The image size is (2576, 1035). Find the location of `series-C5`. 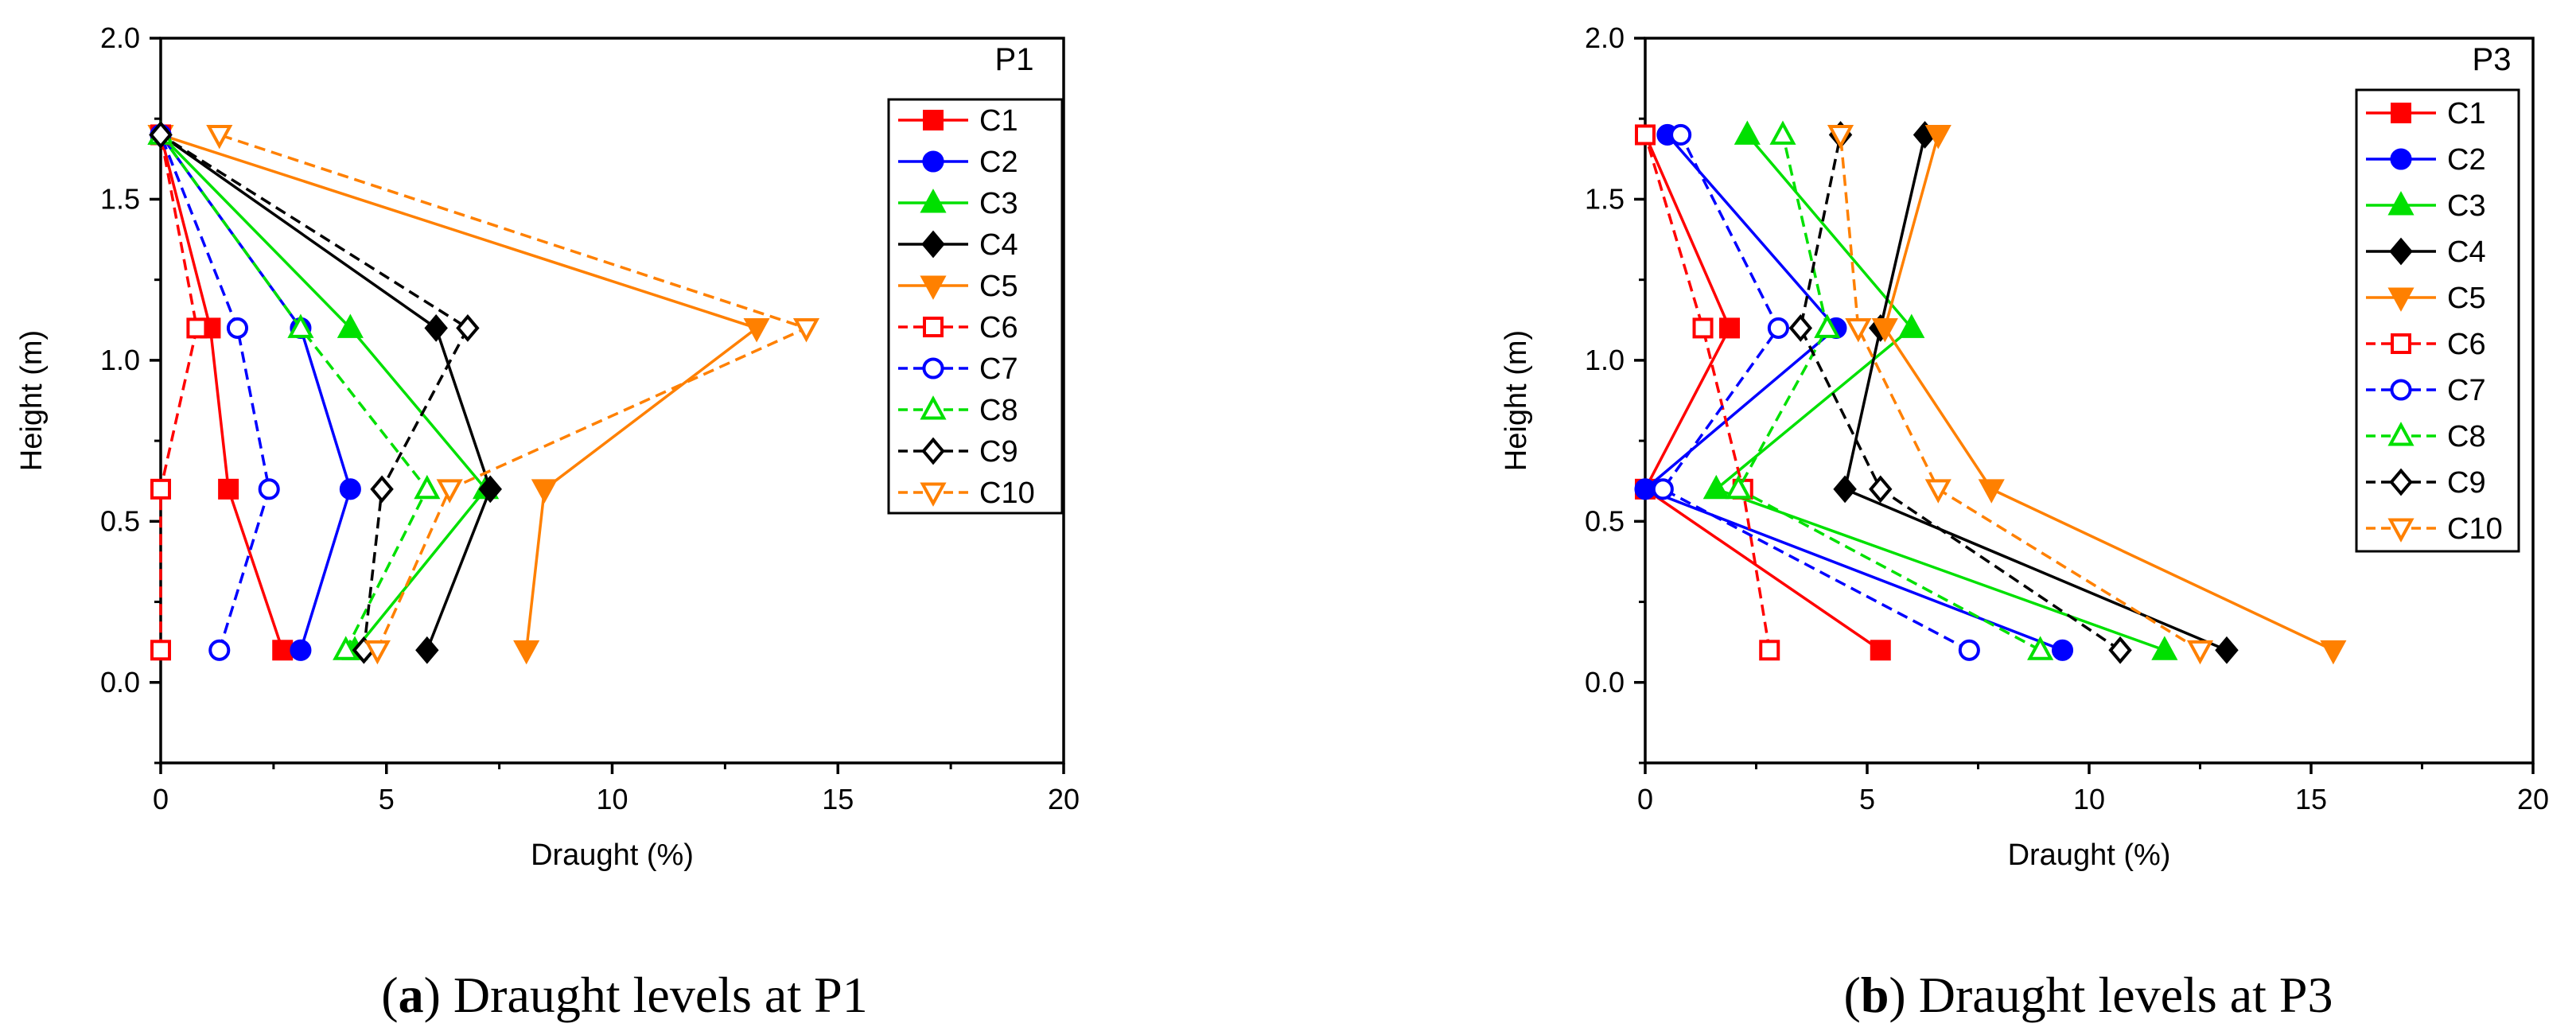

series-C5 is located at coordinates (2109, 395).